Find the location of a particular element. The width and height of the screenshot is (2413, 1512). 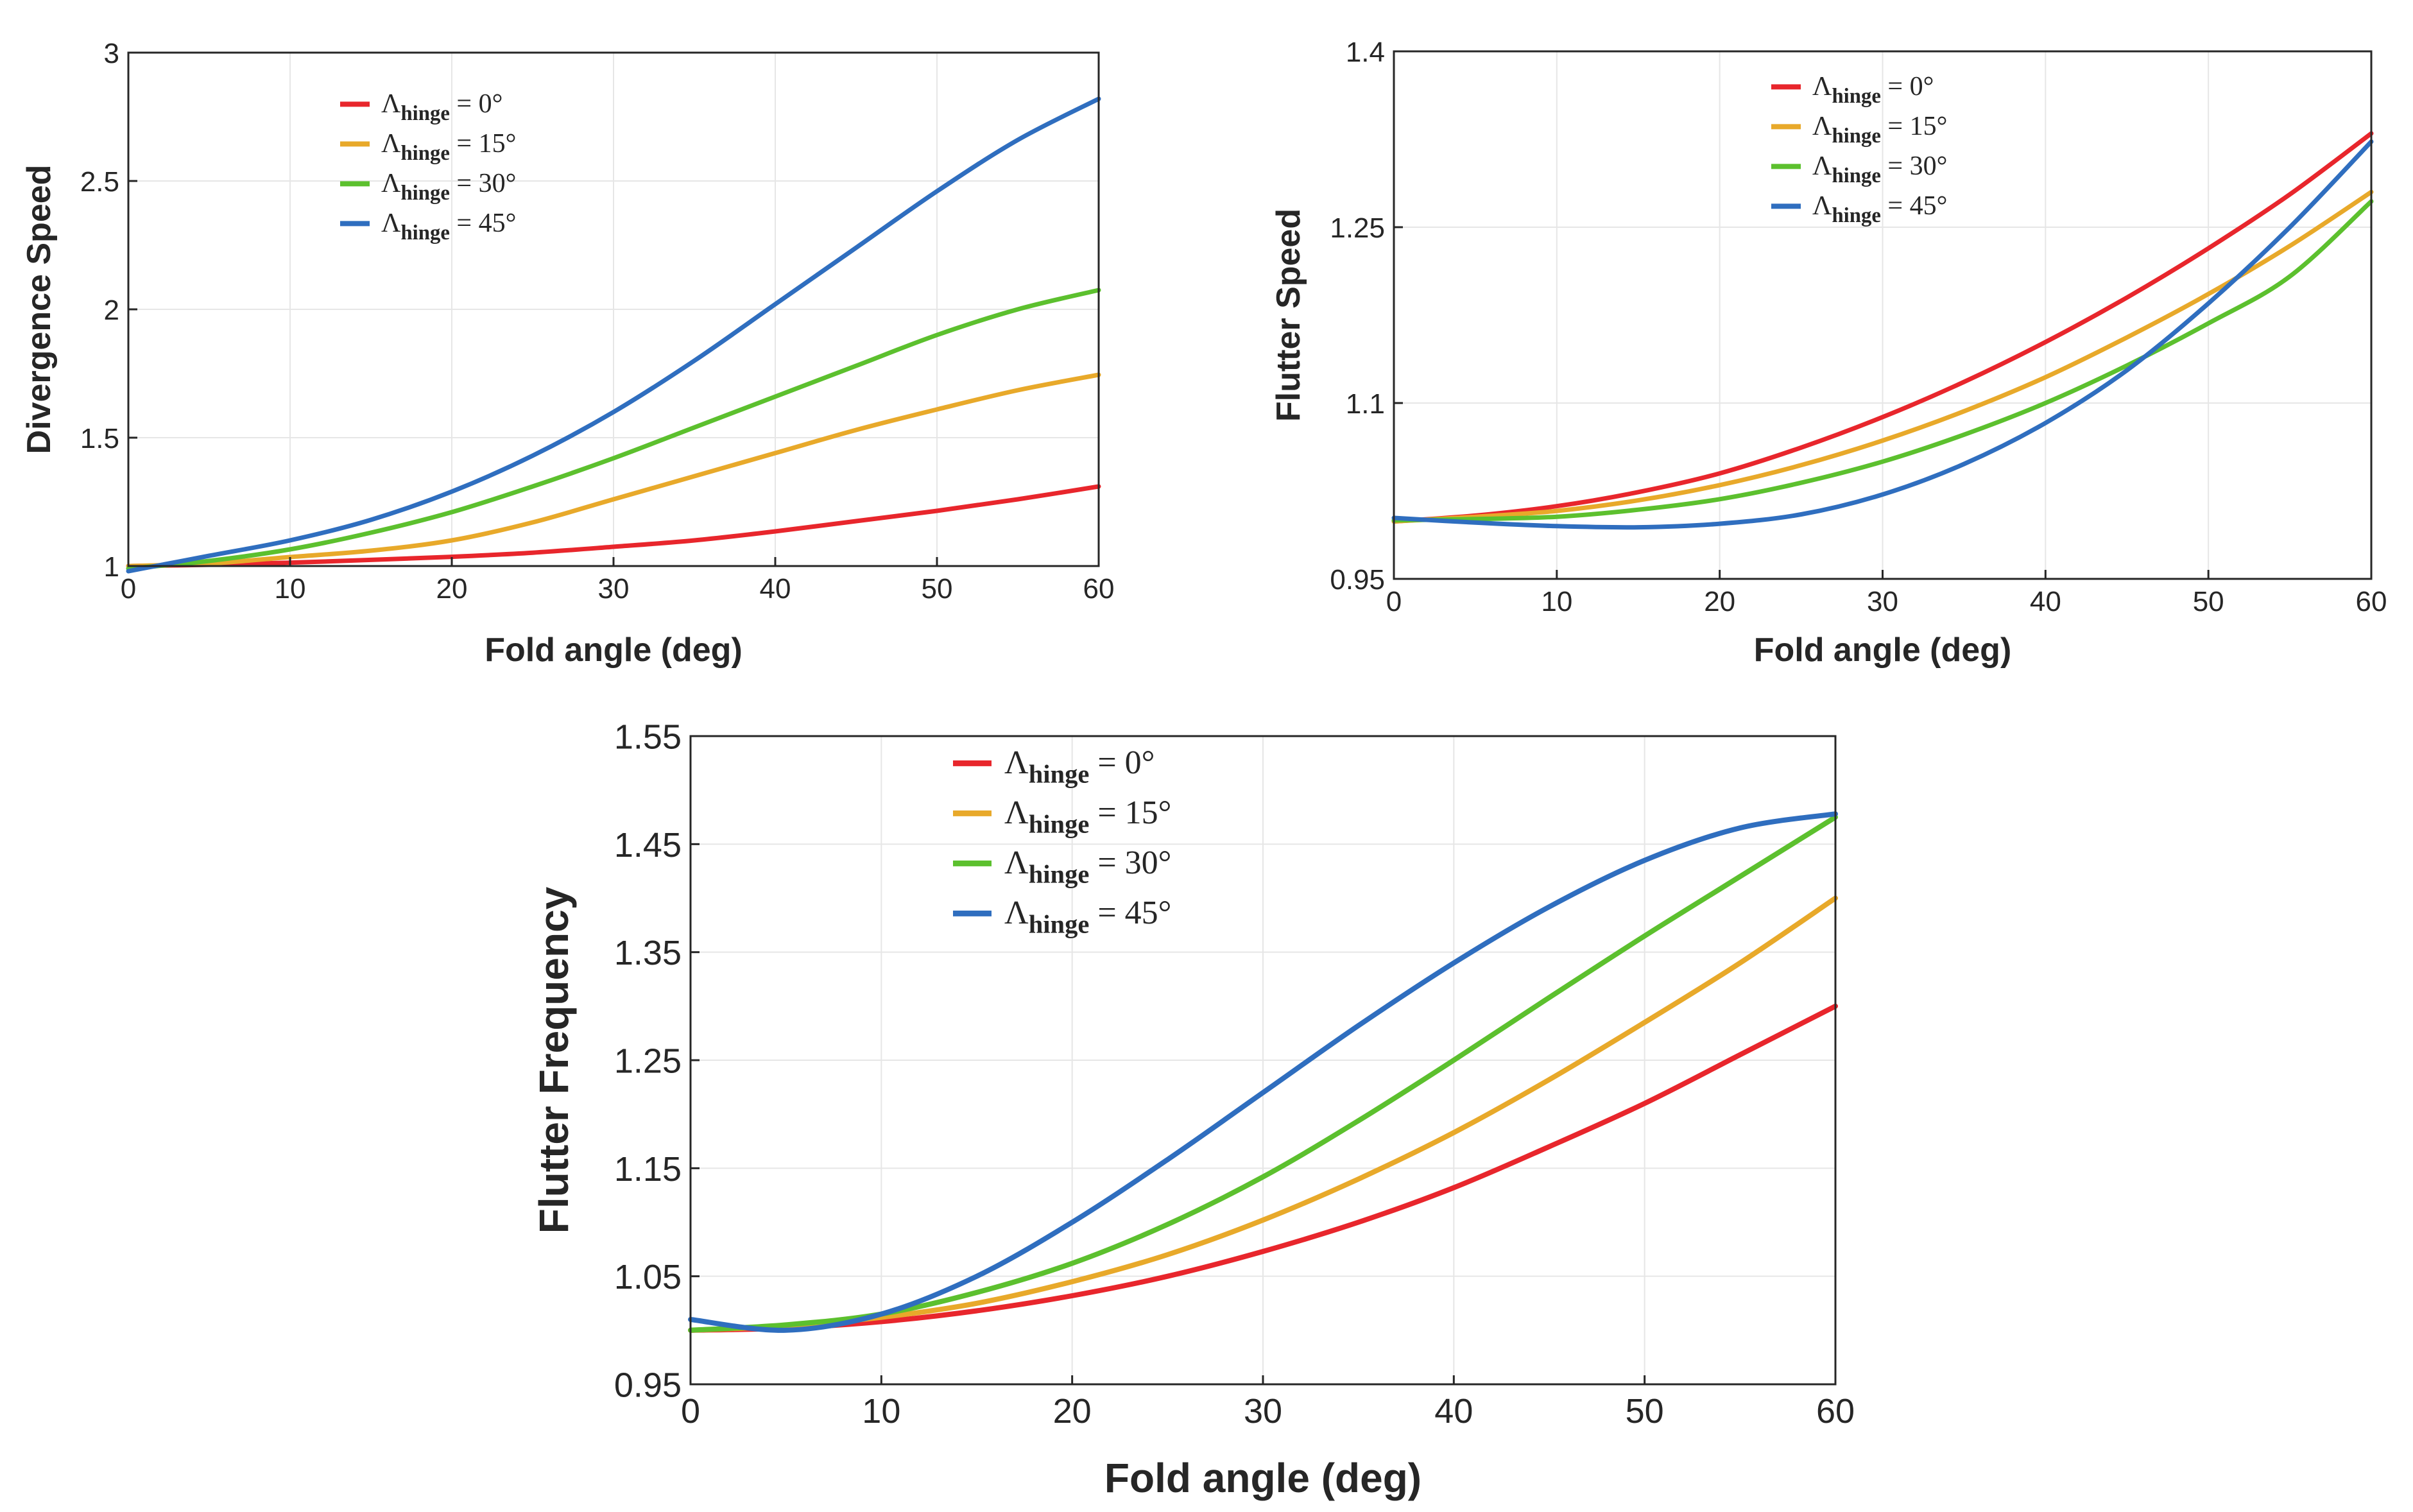

y-tick-label: 2.5 is located at coordinates (99, 182).